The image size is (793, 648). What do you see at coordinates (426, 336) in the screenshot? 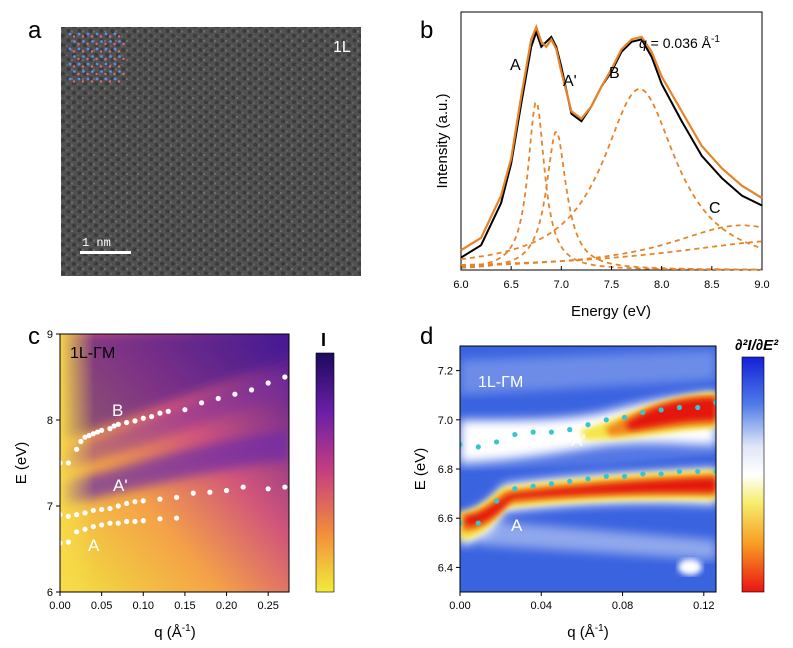
I see `panel-label-d: d` at bounding box center [426, 336].